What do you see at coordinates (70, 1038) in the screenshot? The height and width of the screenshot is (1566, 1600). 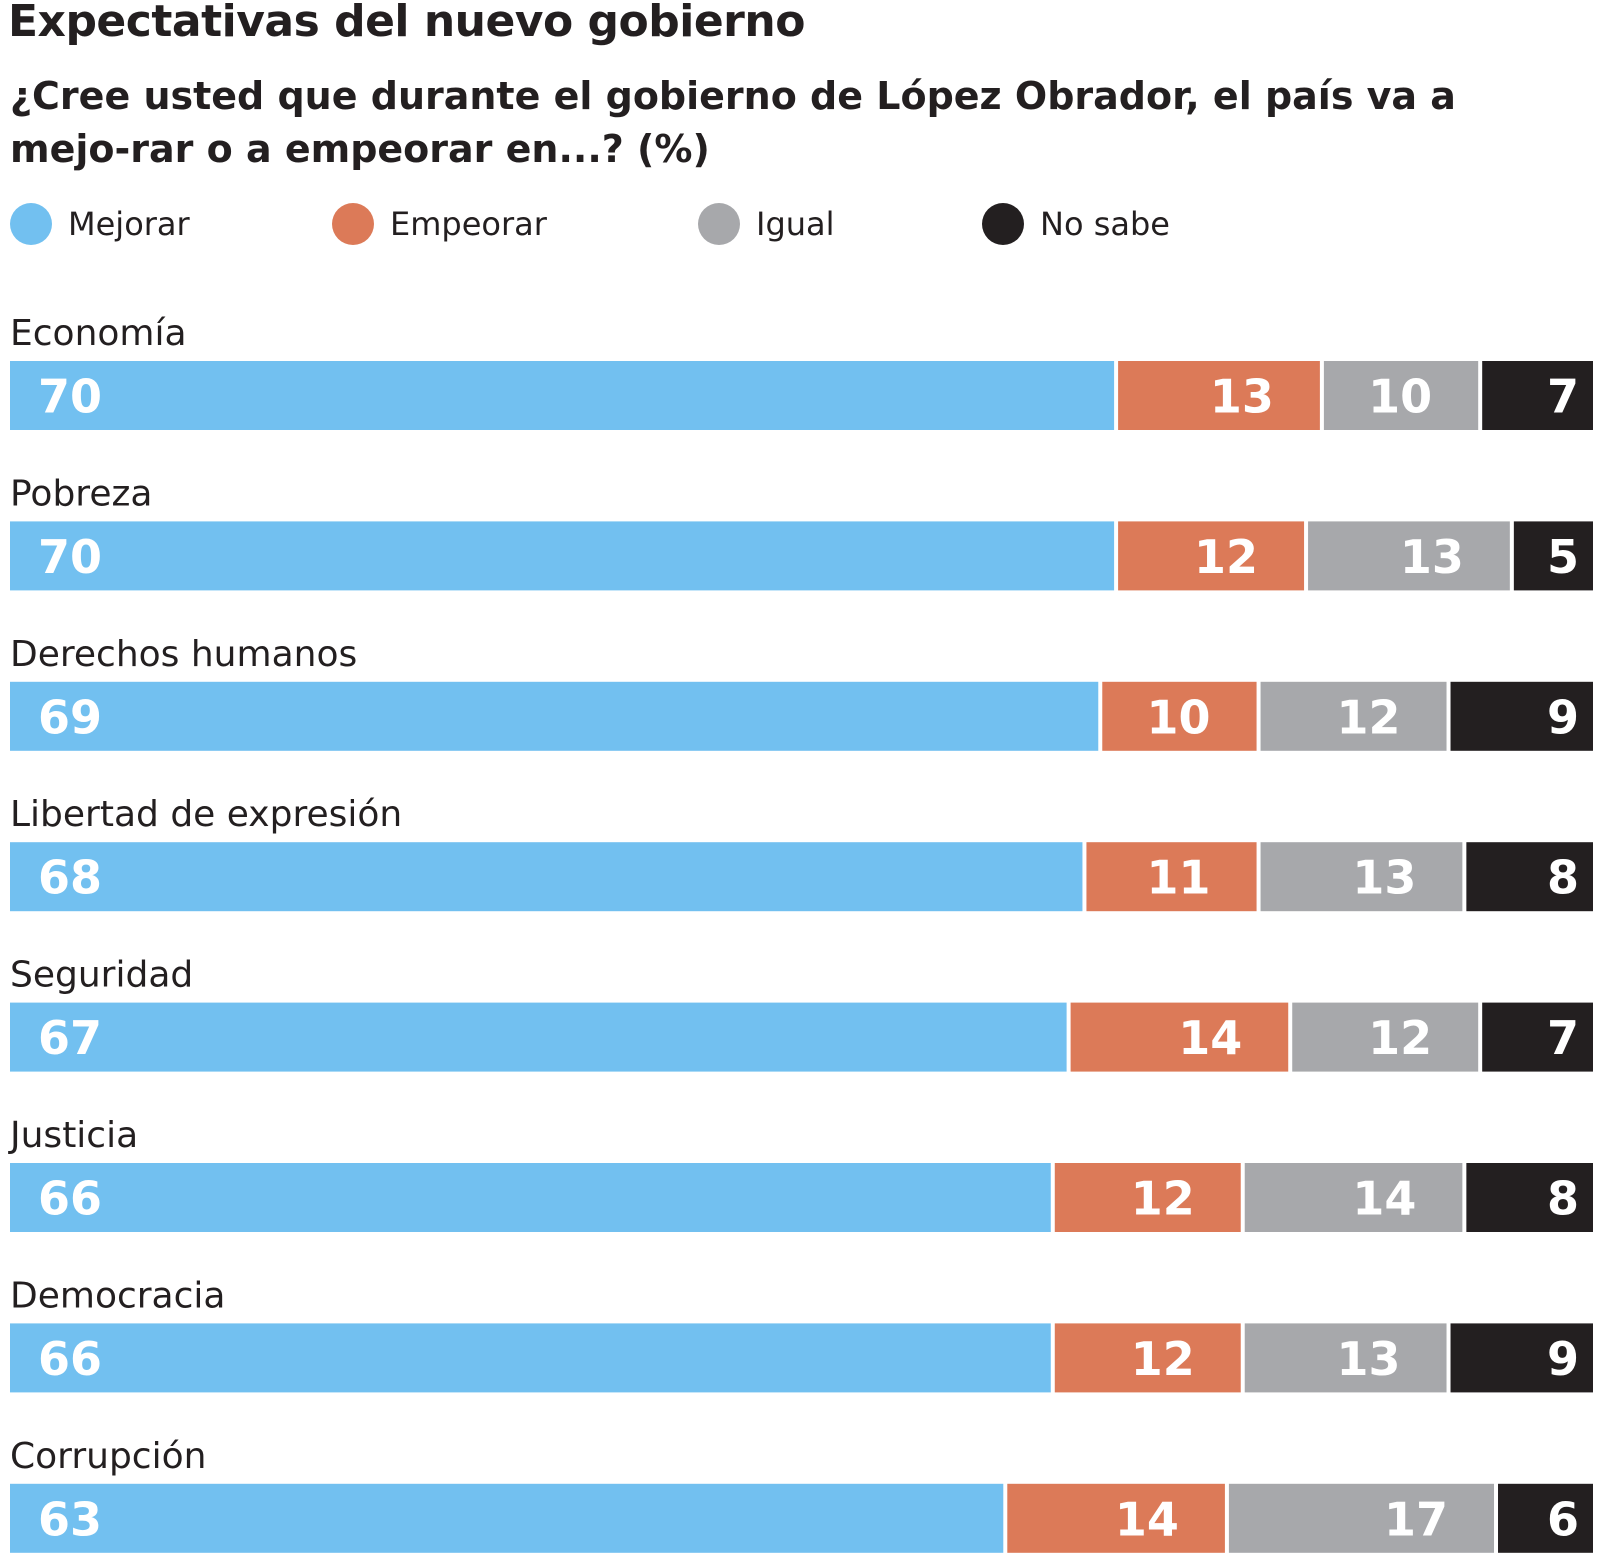 I see `value-label-seguridad-mejorar: 67` at bounding box center [70, 1038].